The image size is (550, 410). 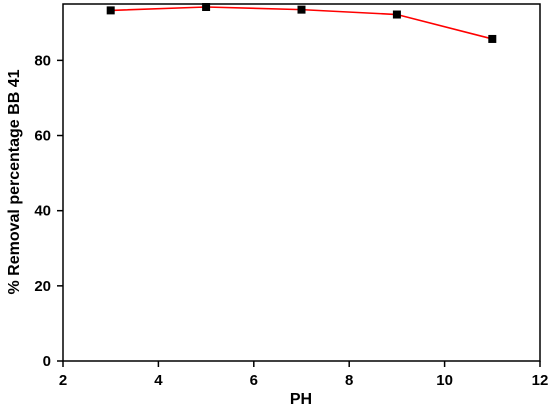 I want to click on y-axis-title: % Removal percentage BB 41, so click(x=14, y=181).